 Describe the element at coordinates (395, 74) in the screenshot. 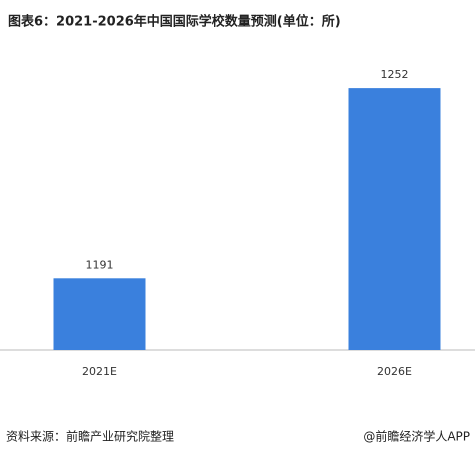

I see `value-label: 1252` at that location.